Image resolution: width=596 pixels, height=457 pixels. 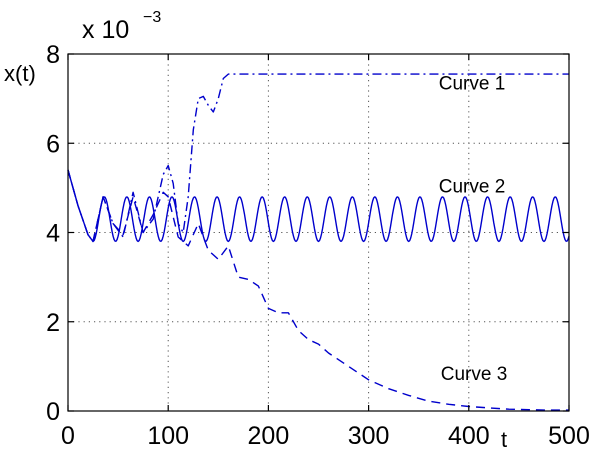 What do you see at coordinates (269, 436) in the screenshot?
I see `x-tick-label: 200` at bounding box center [269, 436].